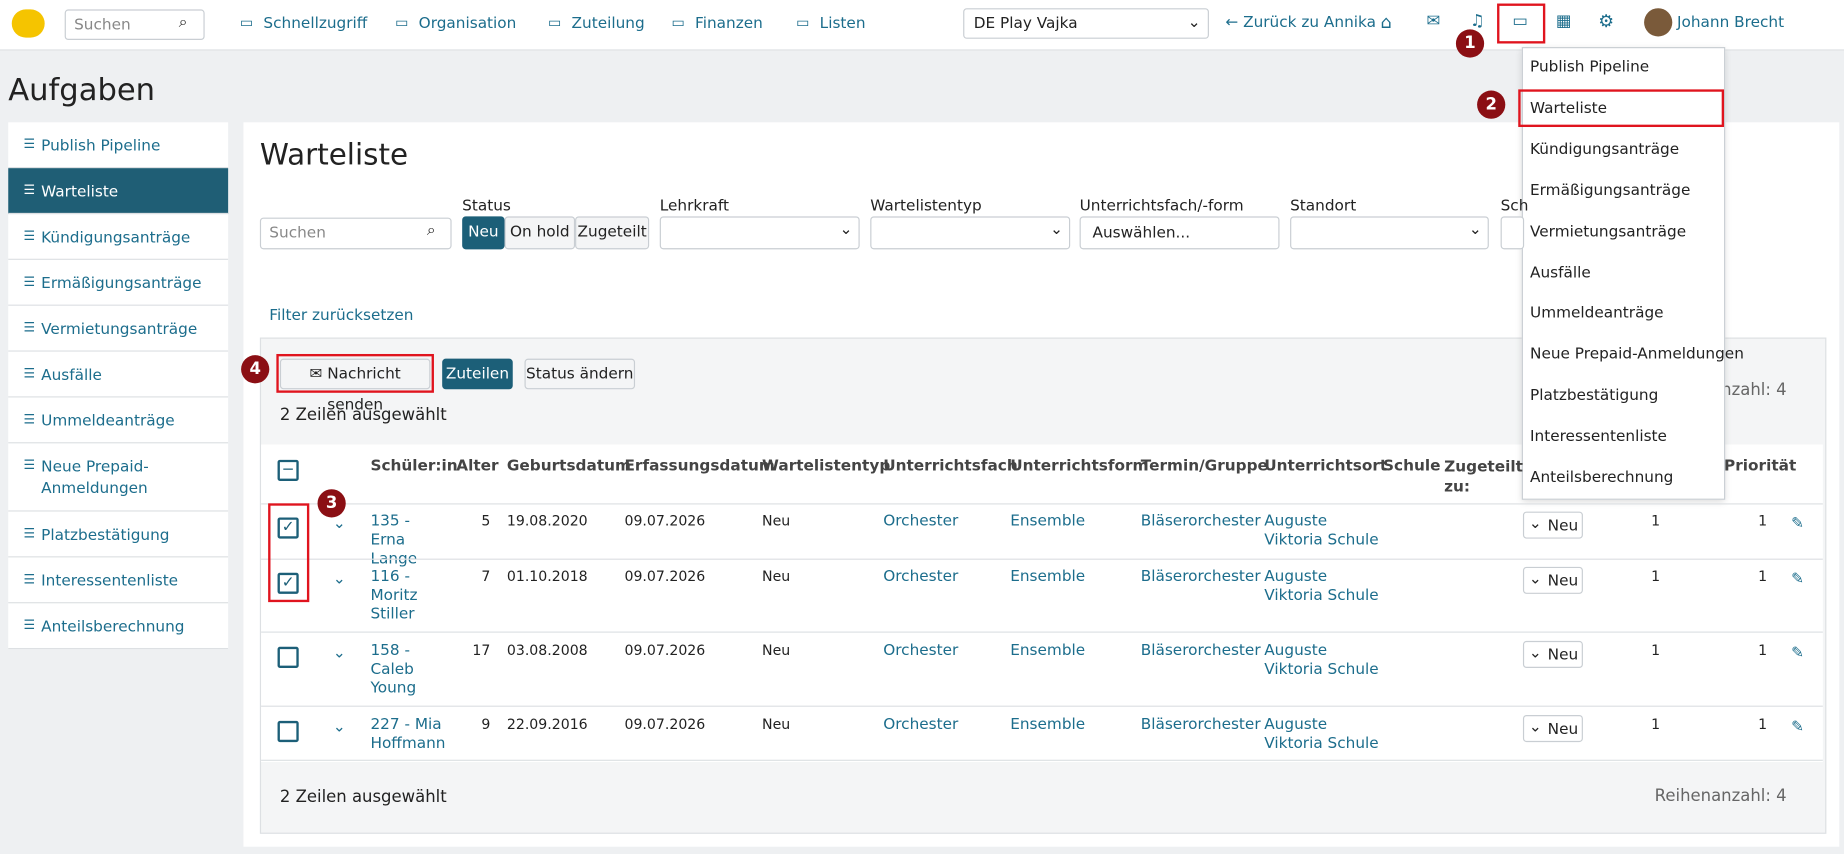  What do you see at coordinates (1658, 22) in the screenshot?
I see `avatar` at bounding box center [1658, 22].